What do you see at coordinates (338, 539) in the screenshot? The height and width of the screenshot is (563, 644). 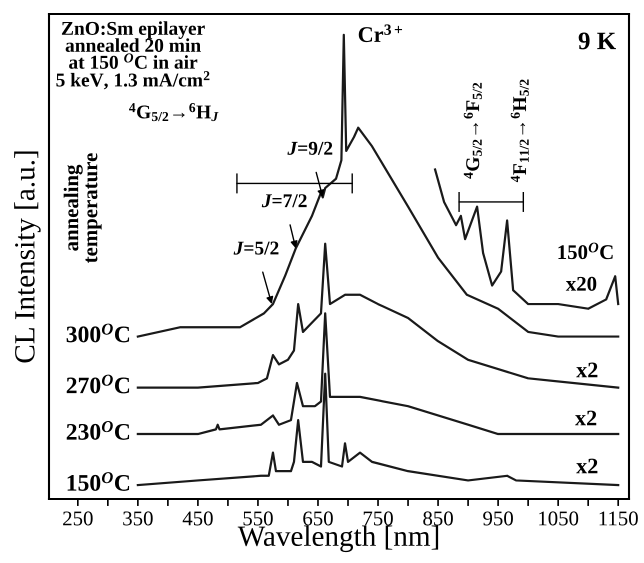 I see `x-axis-title: Wavelength [nm]` at bounding box center [338, 539].